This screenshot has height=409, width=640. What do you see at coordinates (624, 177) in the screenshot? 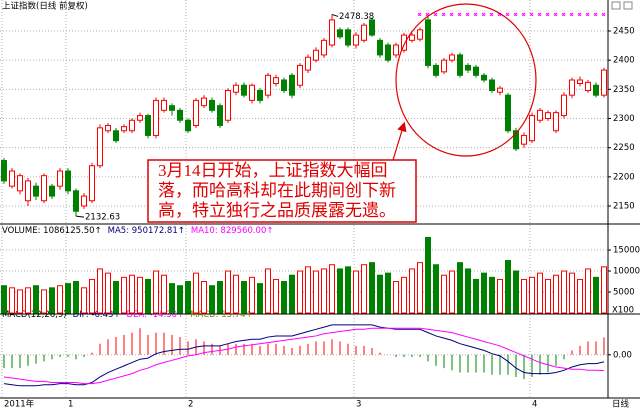
I see `y-tick-label: 2200` at bounding box center [624, 177].